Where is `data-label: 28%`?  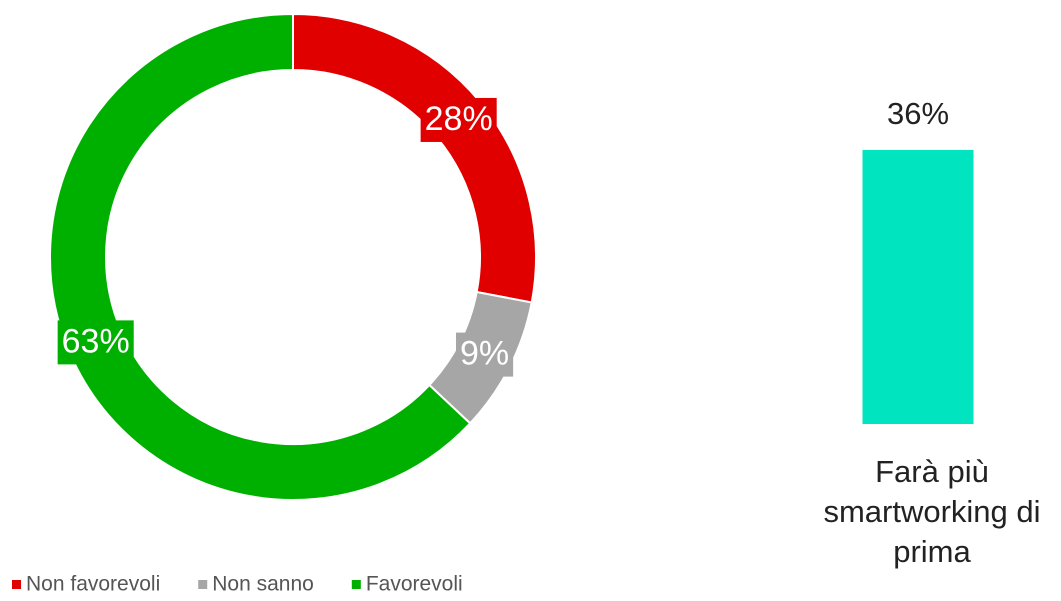 data-label: 28% is located at coordinates (459, 119).